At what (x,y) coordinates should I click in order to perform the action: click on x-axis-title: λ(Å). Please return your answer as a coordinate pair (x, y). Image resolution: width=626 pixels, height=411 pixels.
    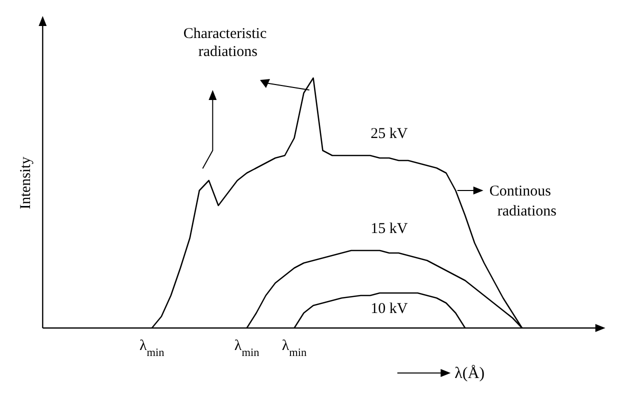
    Looking at the image, I should click on (469, 373).